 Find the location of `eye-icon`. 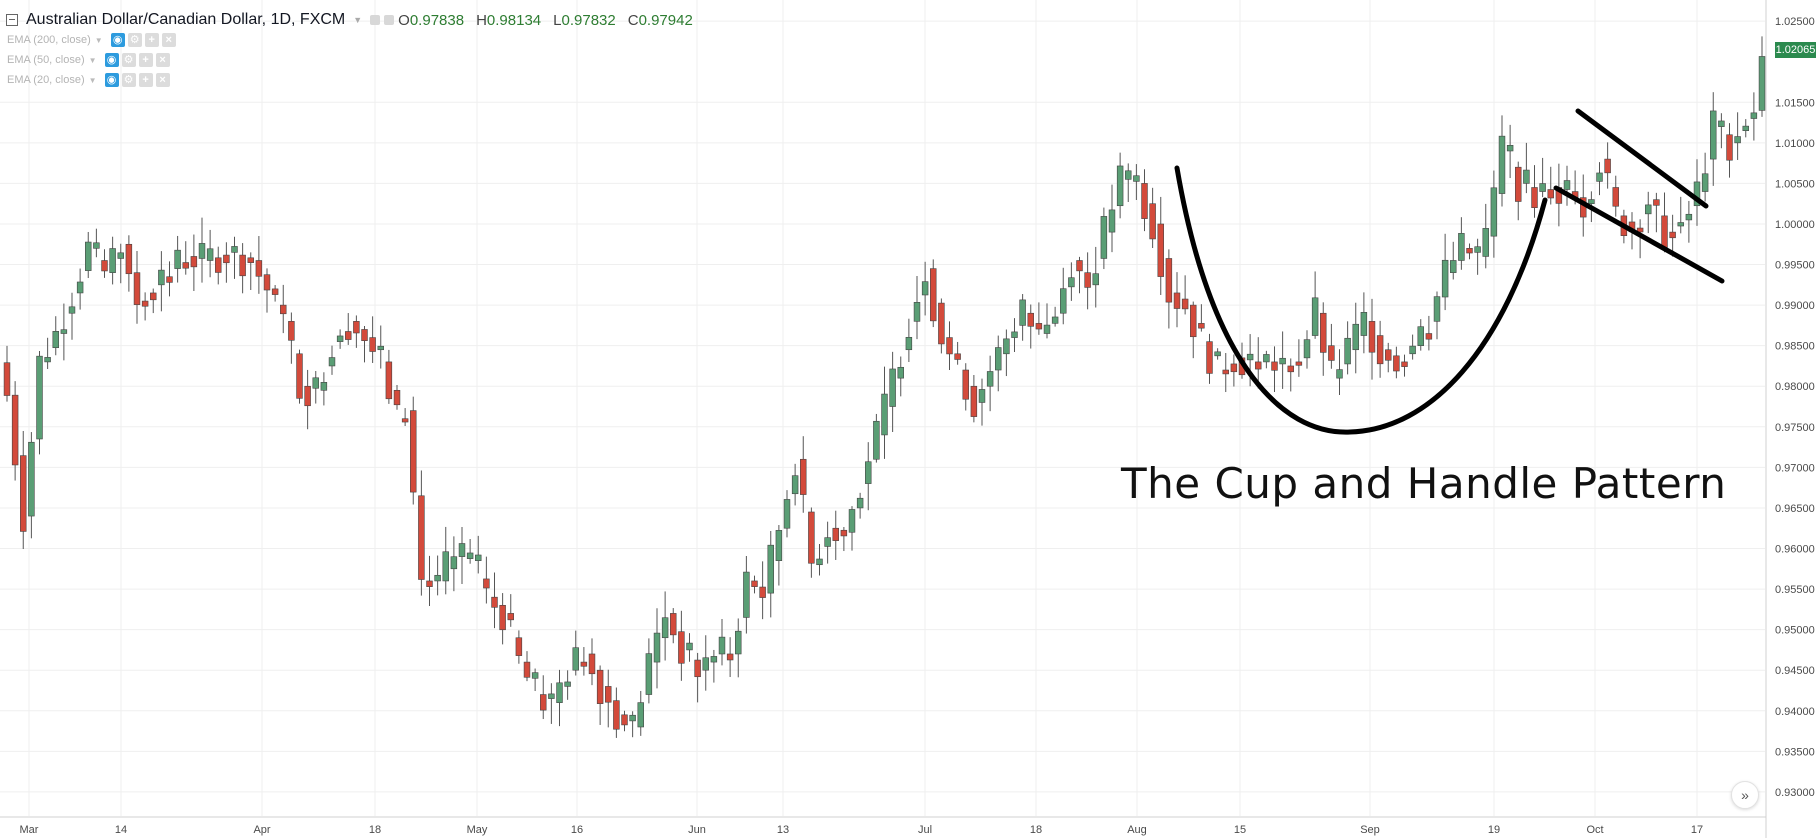

eye-icon is located at coordinates (375, 20).